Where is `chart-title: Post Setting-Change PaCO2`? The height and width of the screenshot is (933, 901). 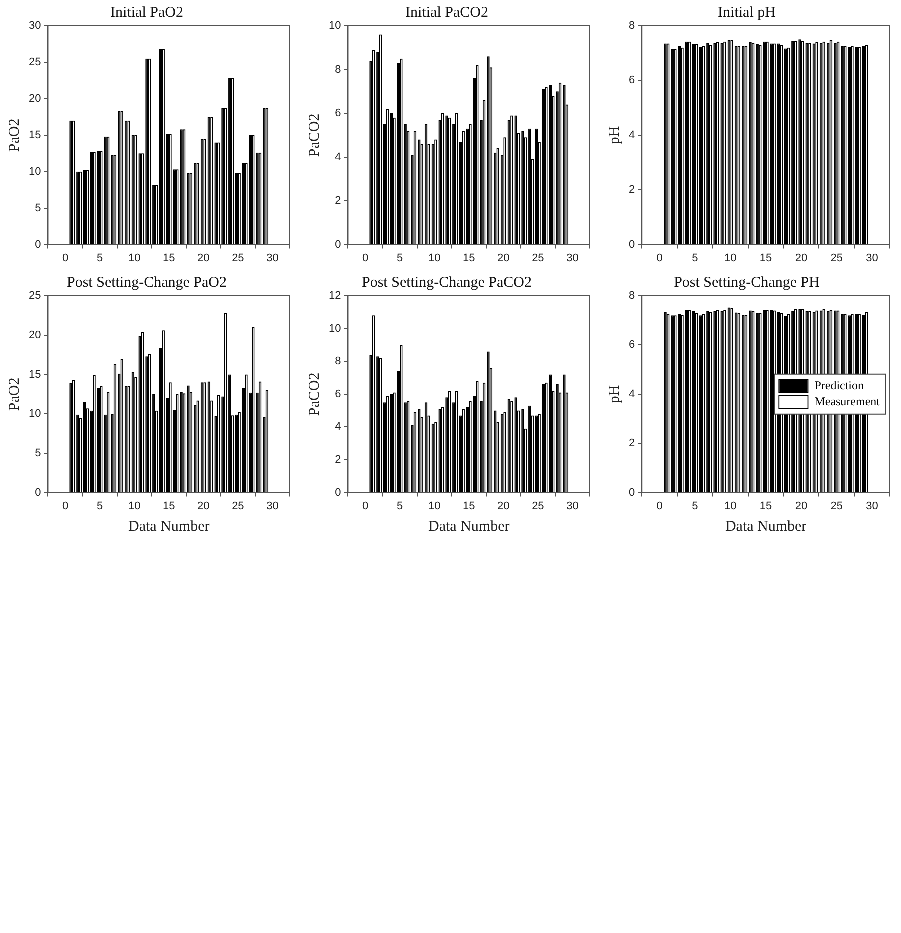 chart-title: Post Setting-Change PaCO2 is located at coordinates (447, 282).